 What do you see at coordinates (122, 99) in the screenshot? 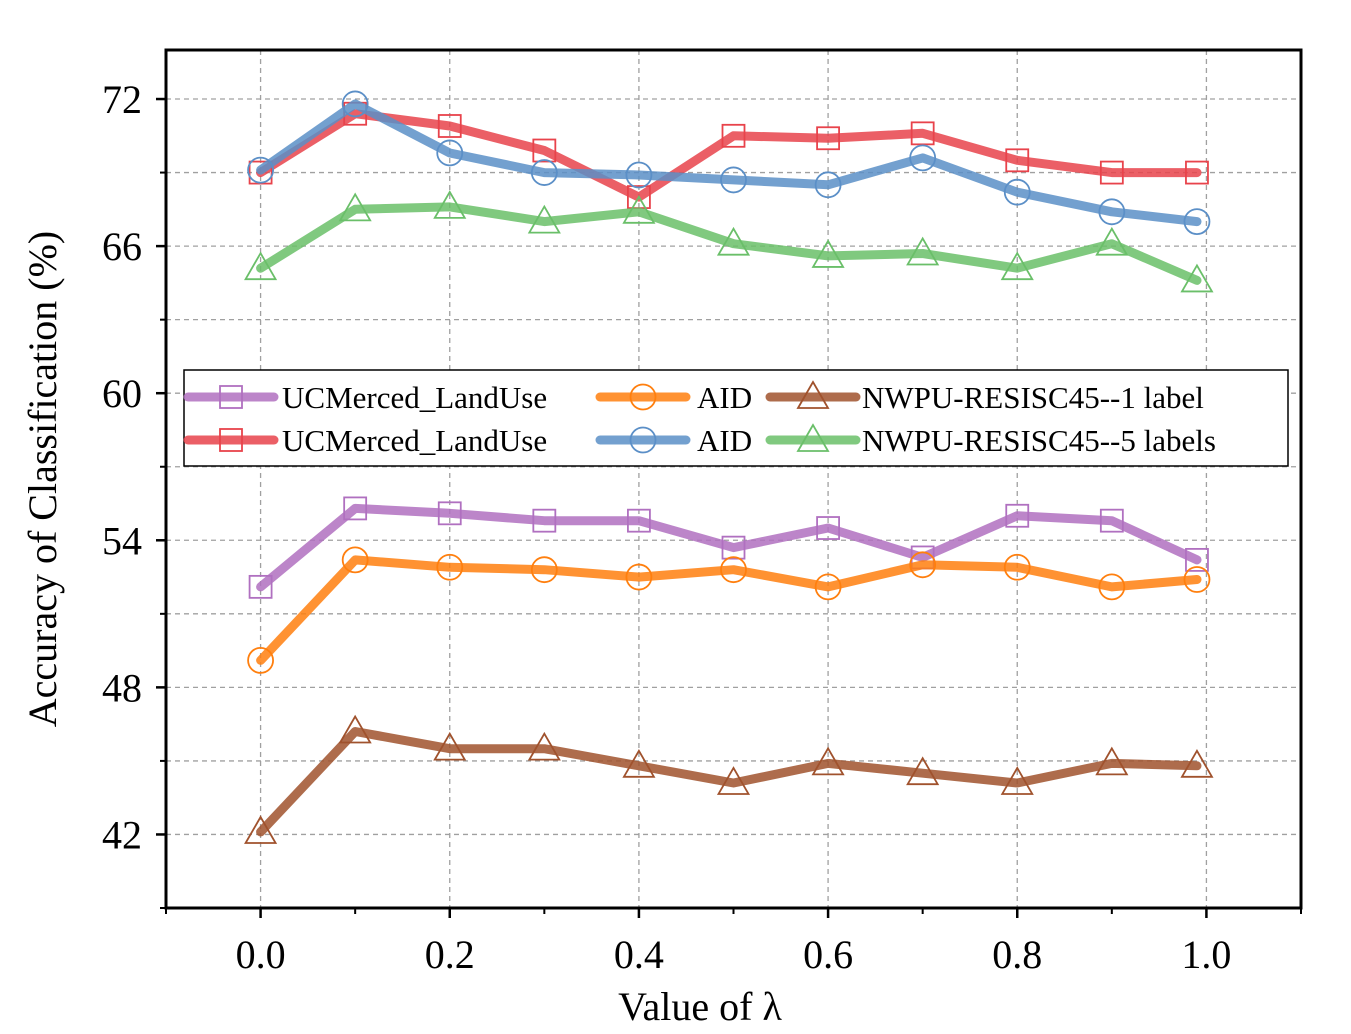
I see `y-tick-label: 72` at bounding box center [122, 99].